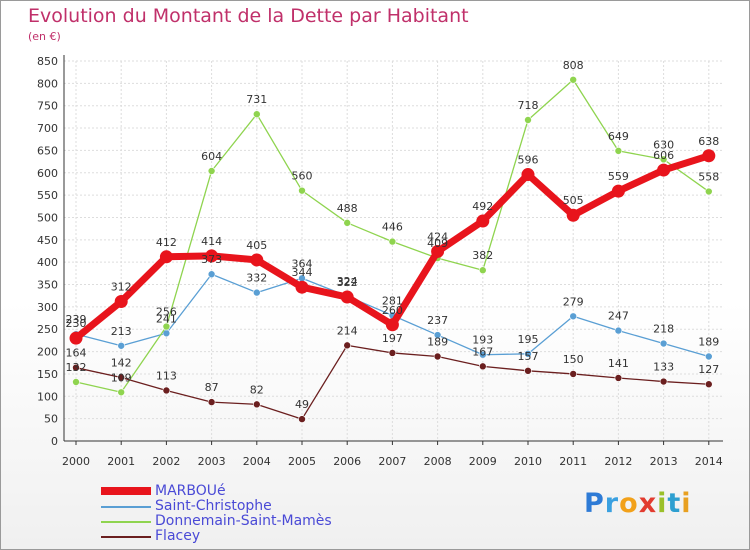 The image size is (750, 550). I want to click on data-label: 492, so click(482, 206).